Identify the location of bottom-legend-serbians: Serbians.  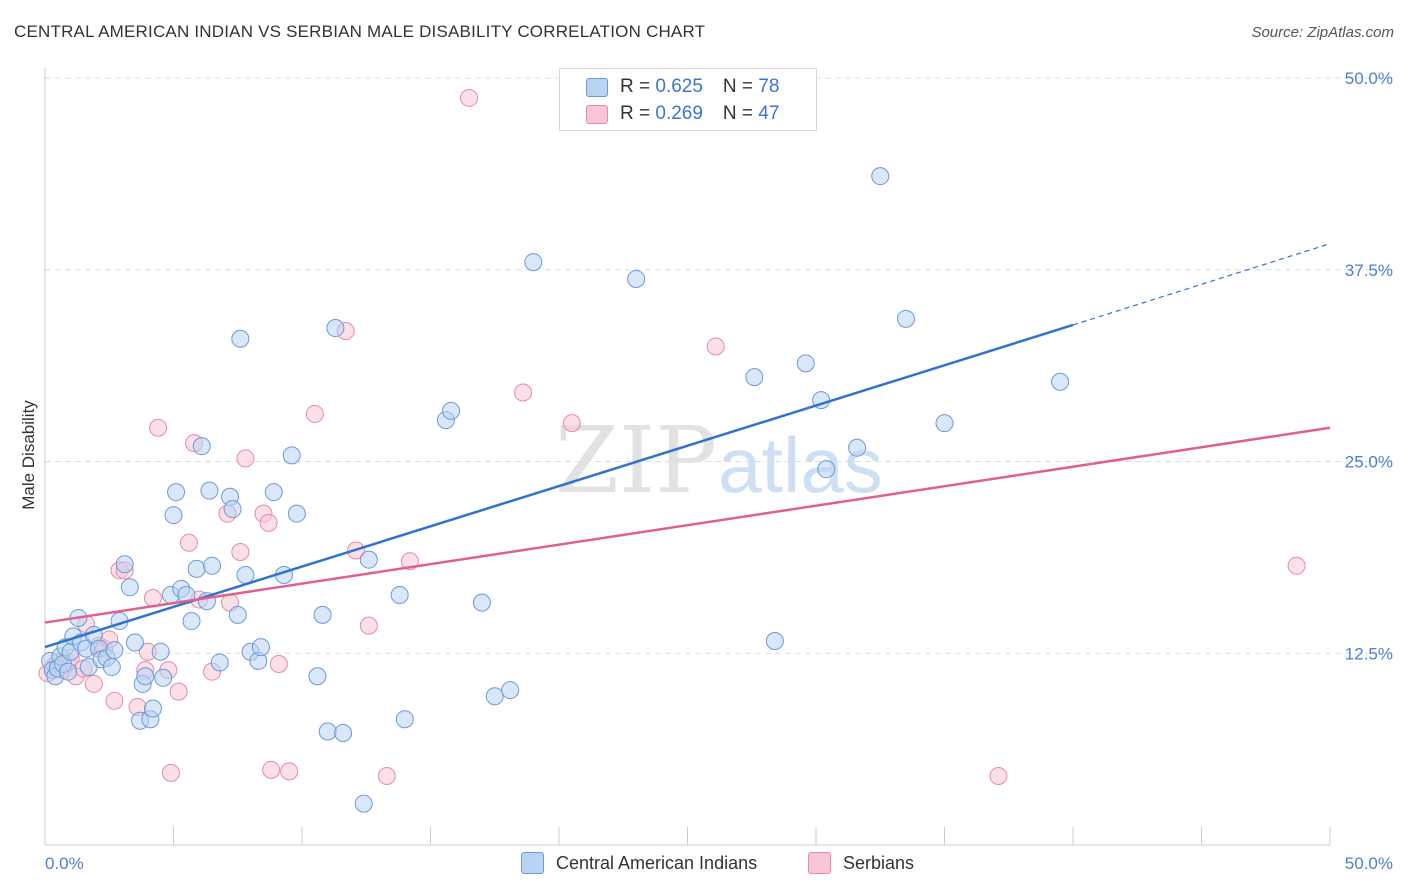
(861, 863).